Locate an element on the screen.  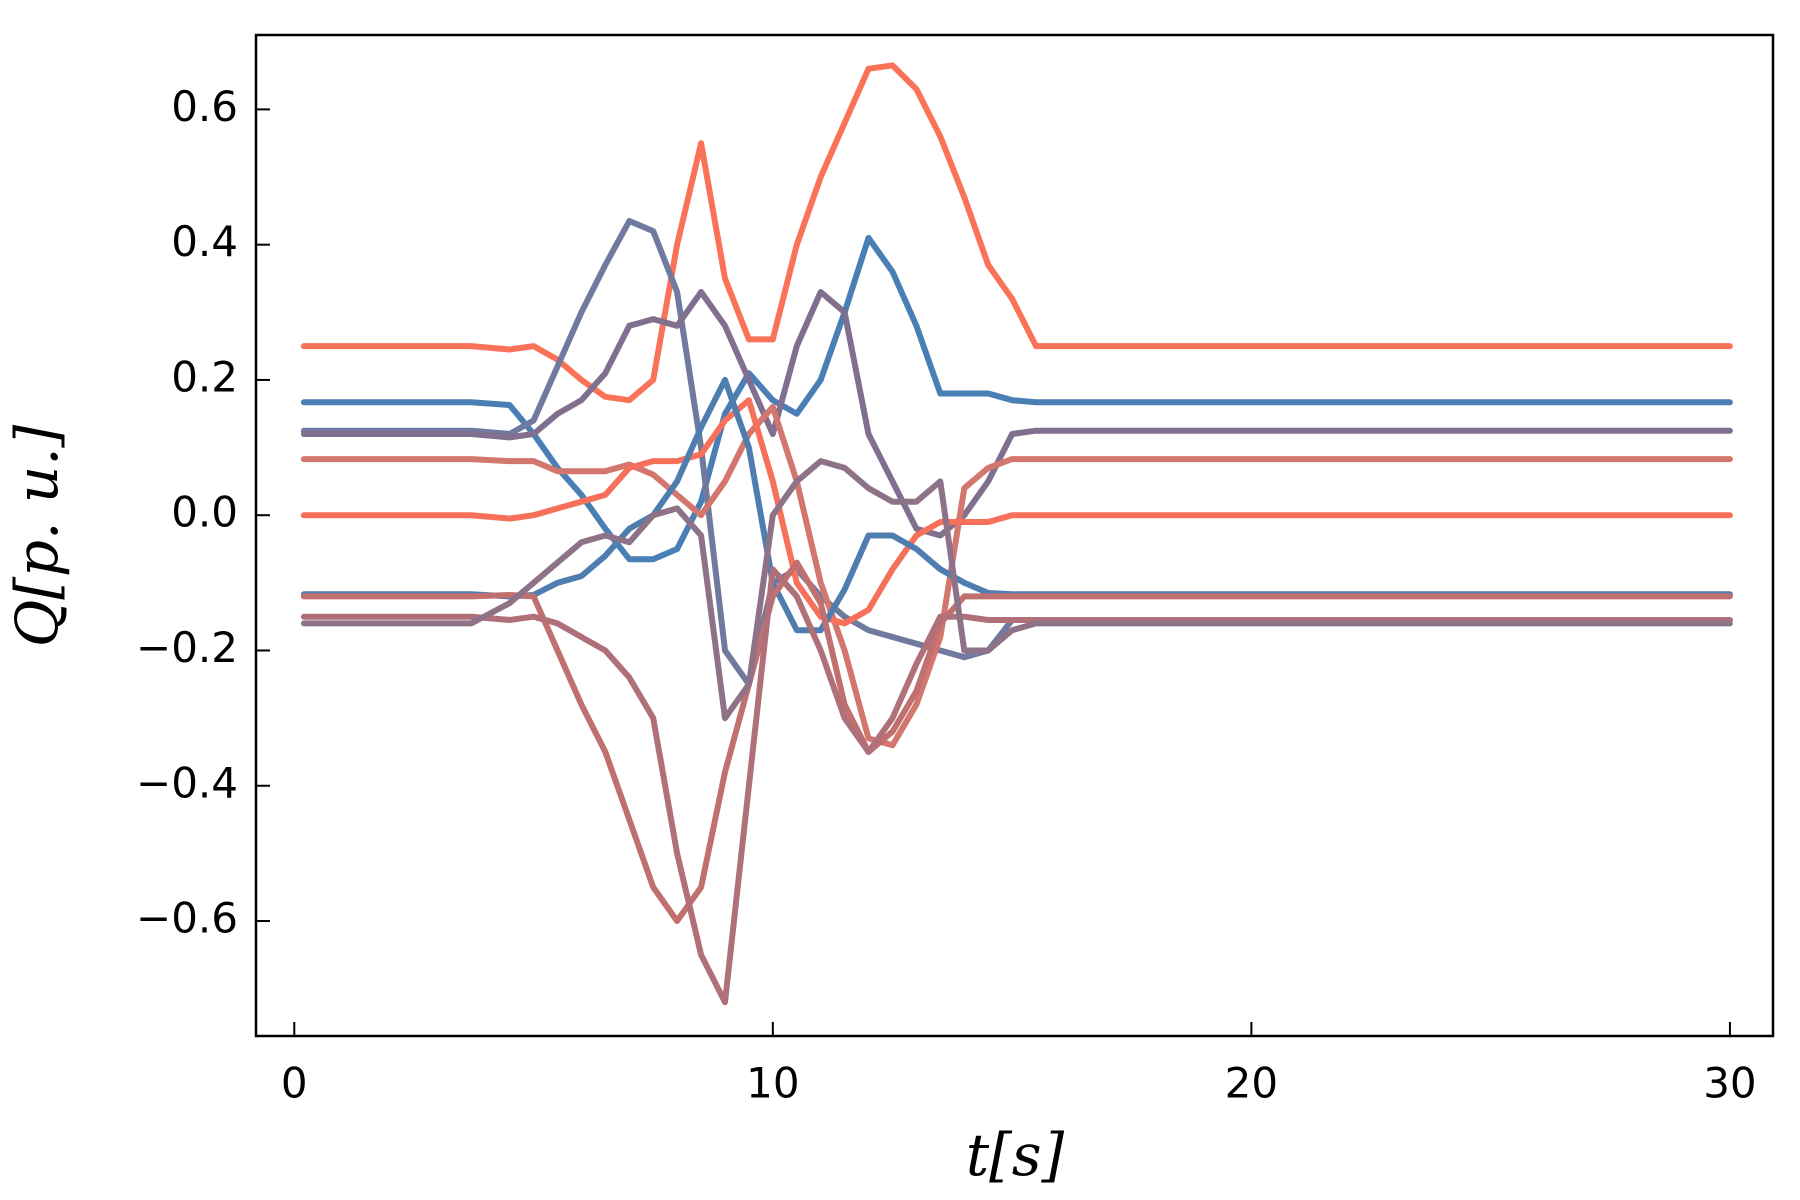
y-tick-label: 0.2 is located at coordinates (204, 376).